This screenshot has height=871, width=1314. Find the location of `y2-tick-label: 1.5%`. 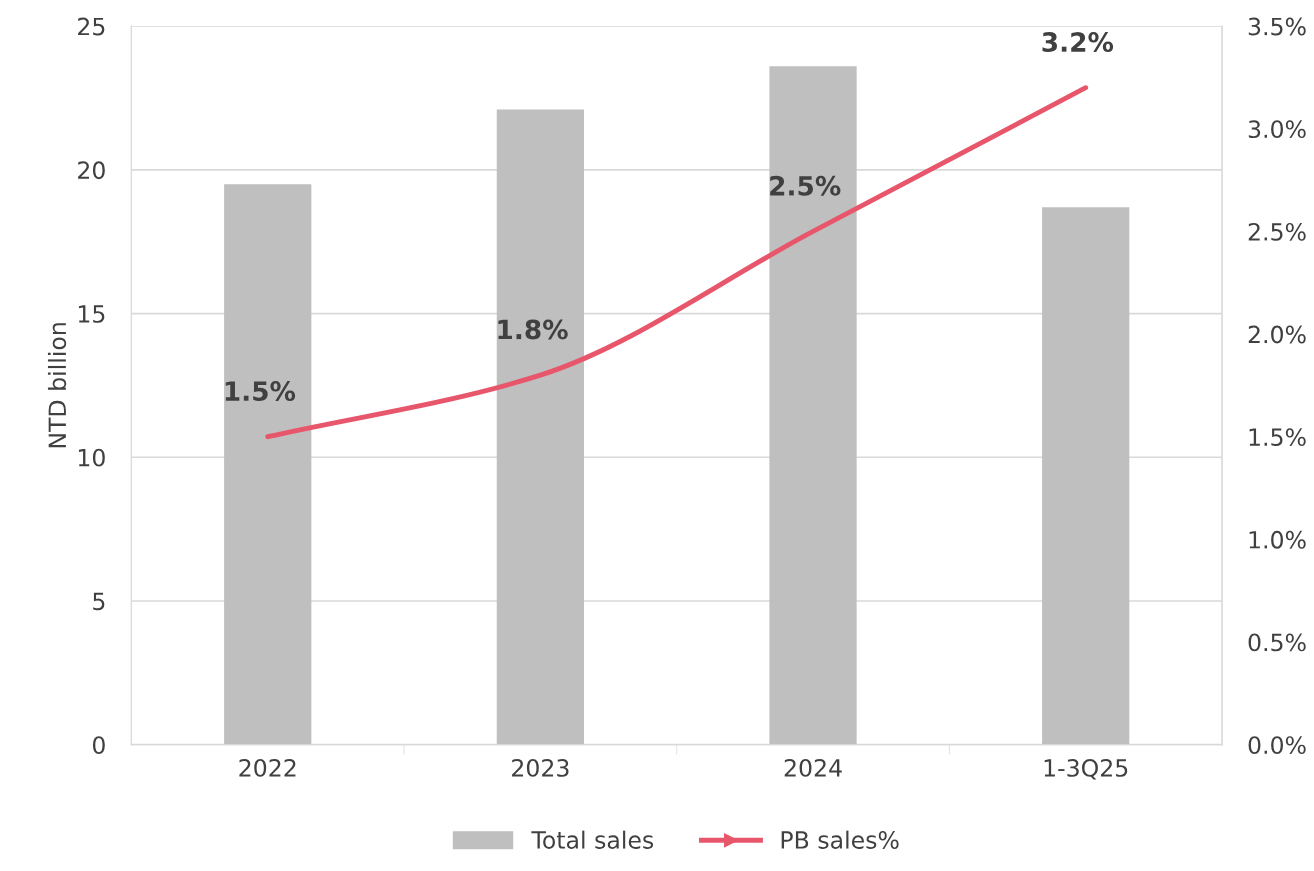

y2-tick-label: 1.5% is located at coordinates (1277, 437).